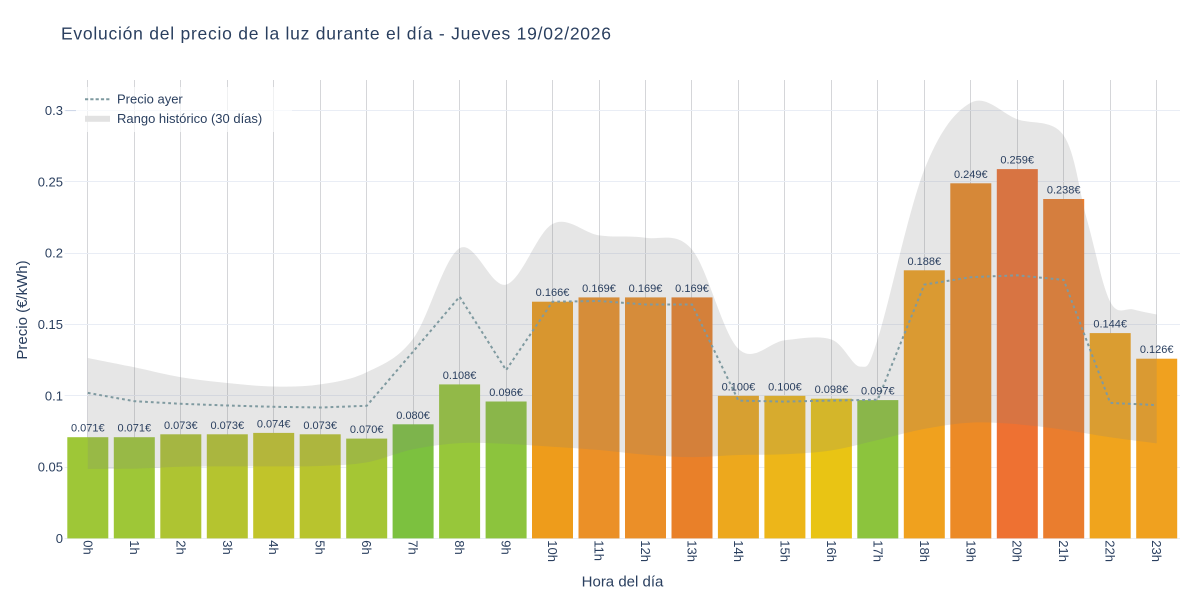 The image size is (1200, 605). What do you see at coordinates (506, 547) in the screenshot?
I see `svg-text: 9h` at bounding box center [506, 547].